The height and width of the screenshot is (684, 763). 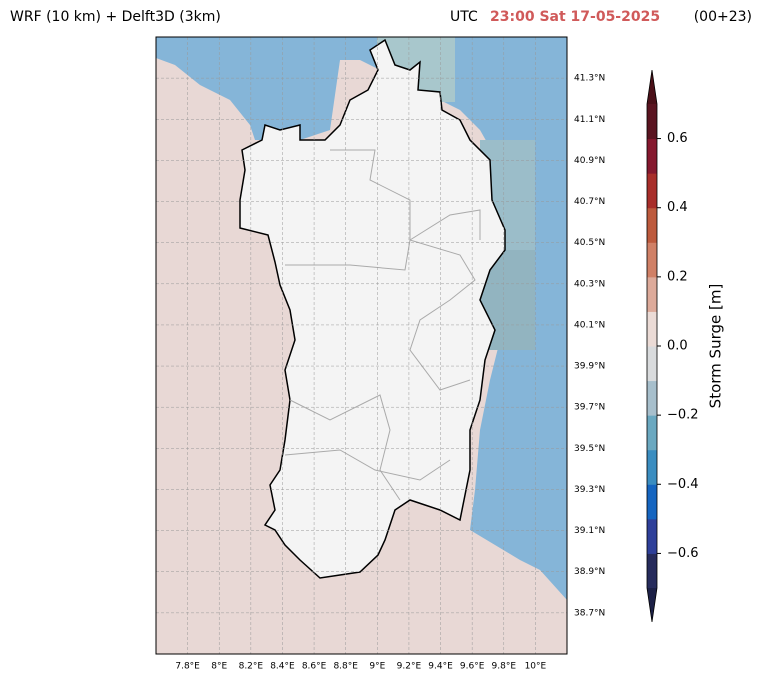 I want to click on colorbar-extend-over, so click(x=652, y=87).